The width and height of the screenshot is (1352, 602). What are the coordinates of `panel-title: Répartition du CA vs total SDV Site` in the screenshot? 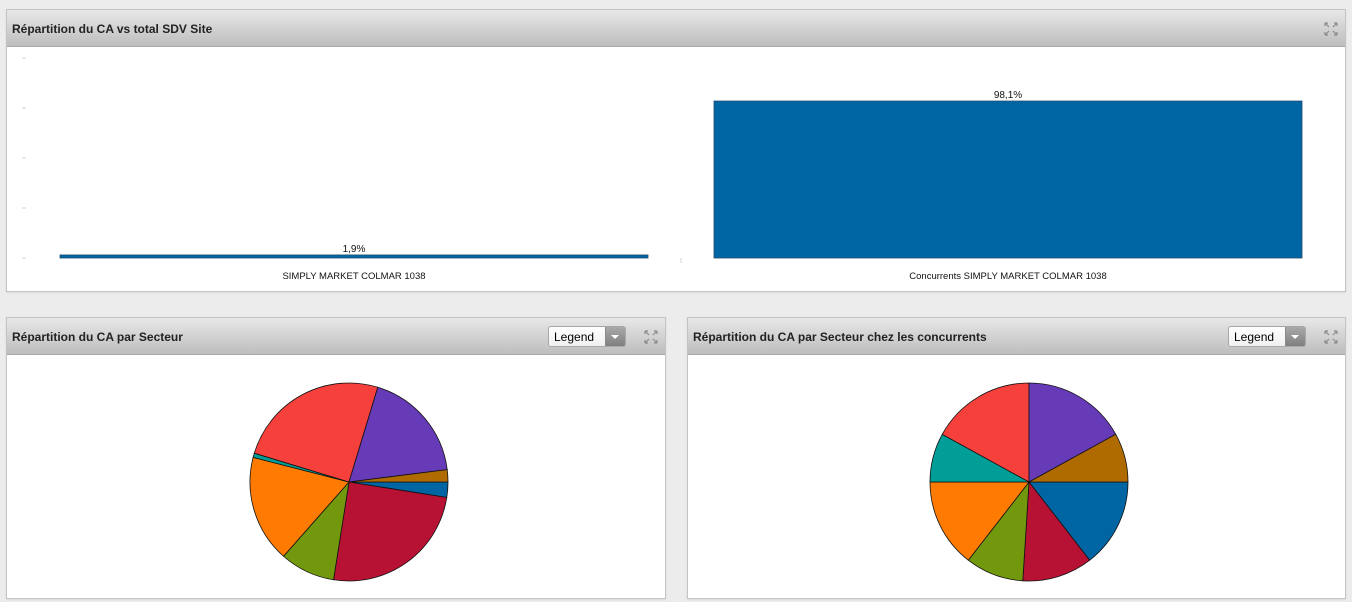 It's located at (112, 29).